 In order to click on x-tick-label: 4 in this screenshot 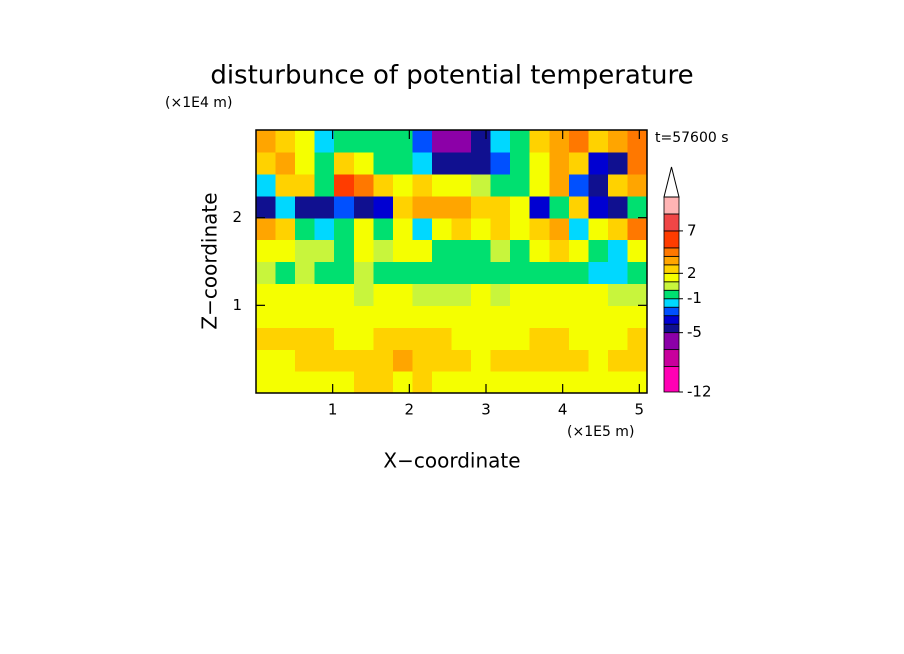, I will do `click(563, 410)`.